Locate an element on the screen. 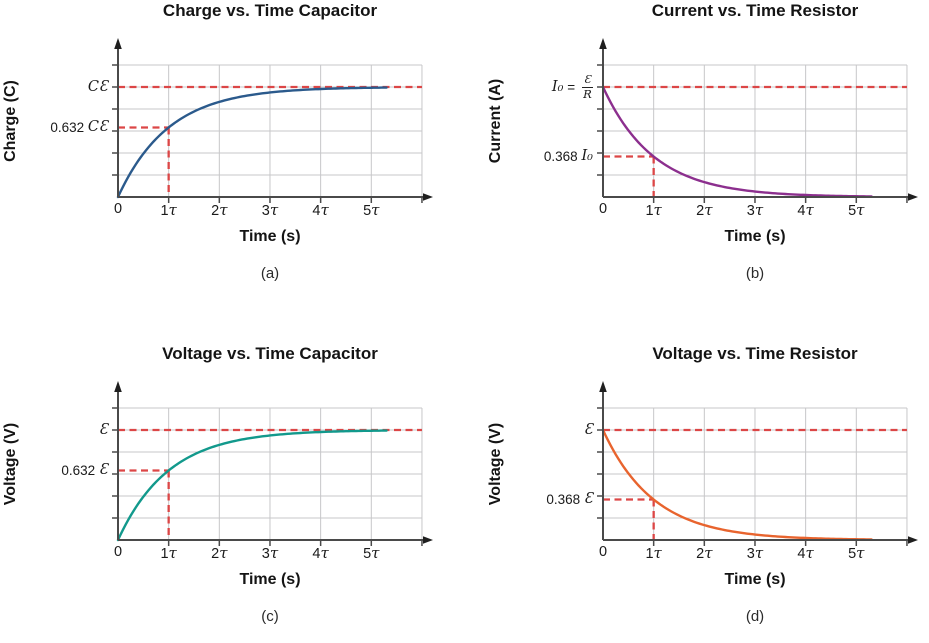  plot-area-c is located at coordinates (272, 463).